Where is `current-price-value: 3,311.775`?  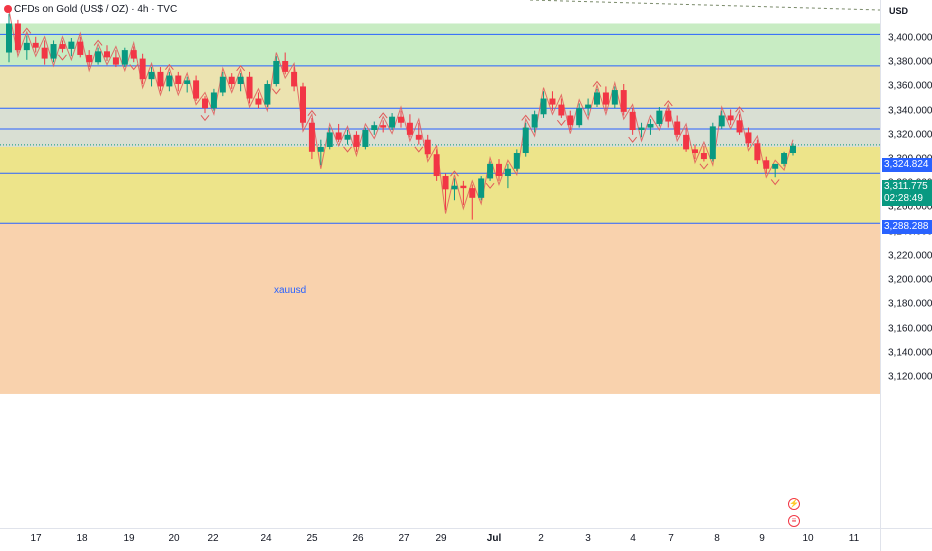
current-price-value: 3,311.775 is located at coordinates (906, 186).